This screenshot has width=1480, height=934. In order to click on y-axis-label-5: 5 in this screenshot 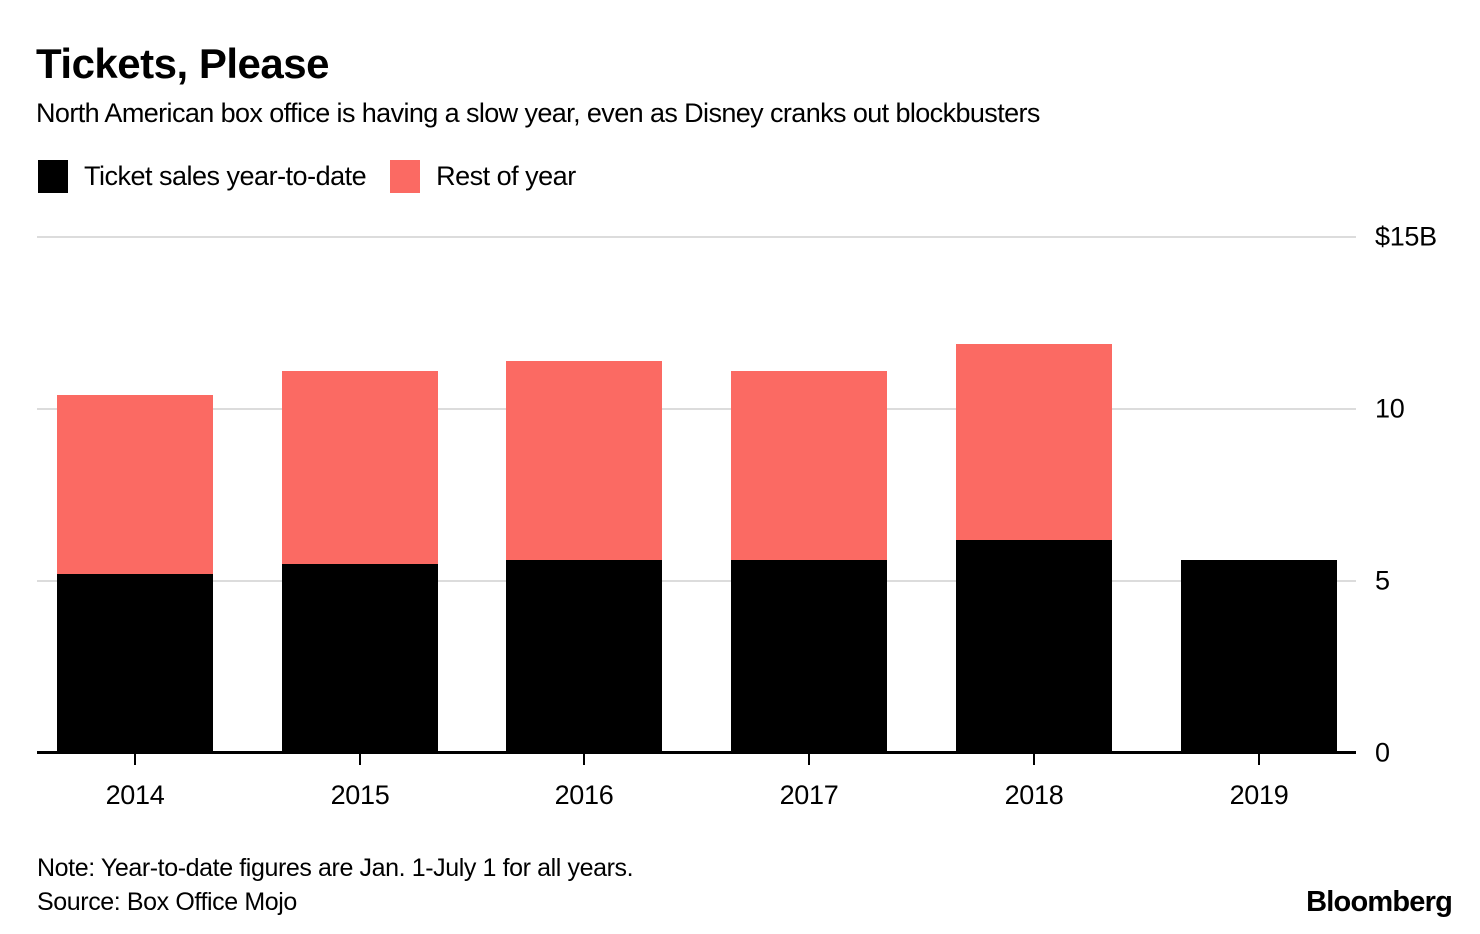, I will do `click(1382, 580)`.